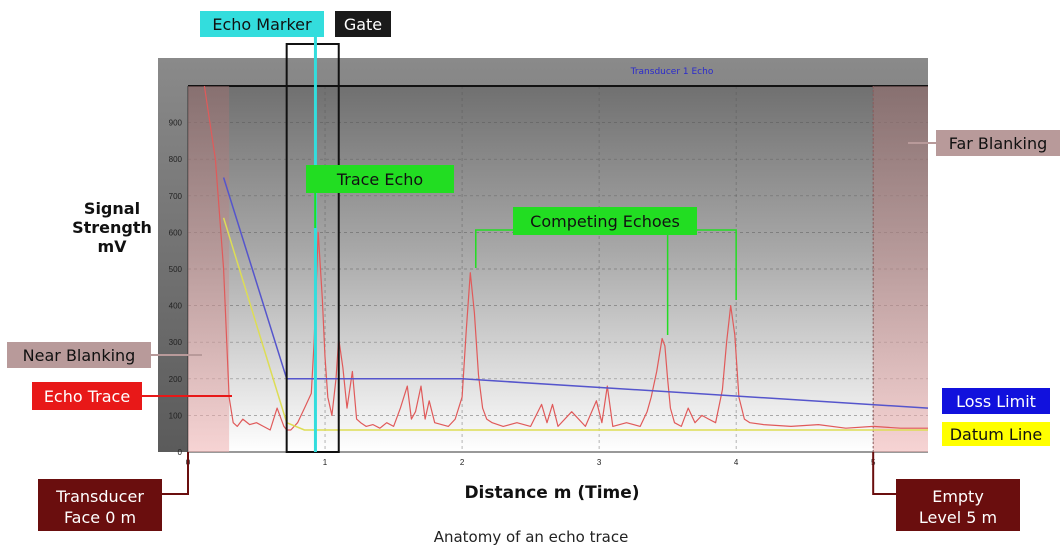 The image size is (1062, 554). Describe the element at coordinates (176, 306) in the screenshot. I see `y-tick-label: 400` at that location.